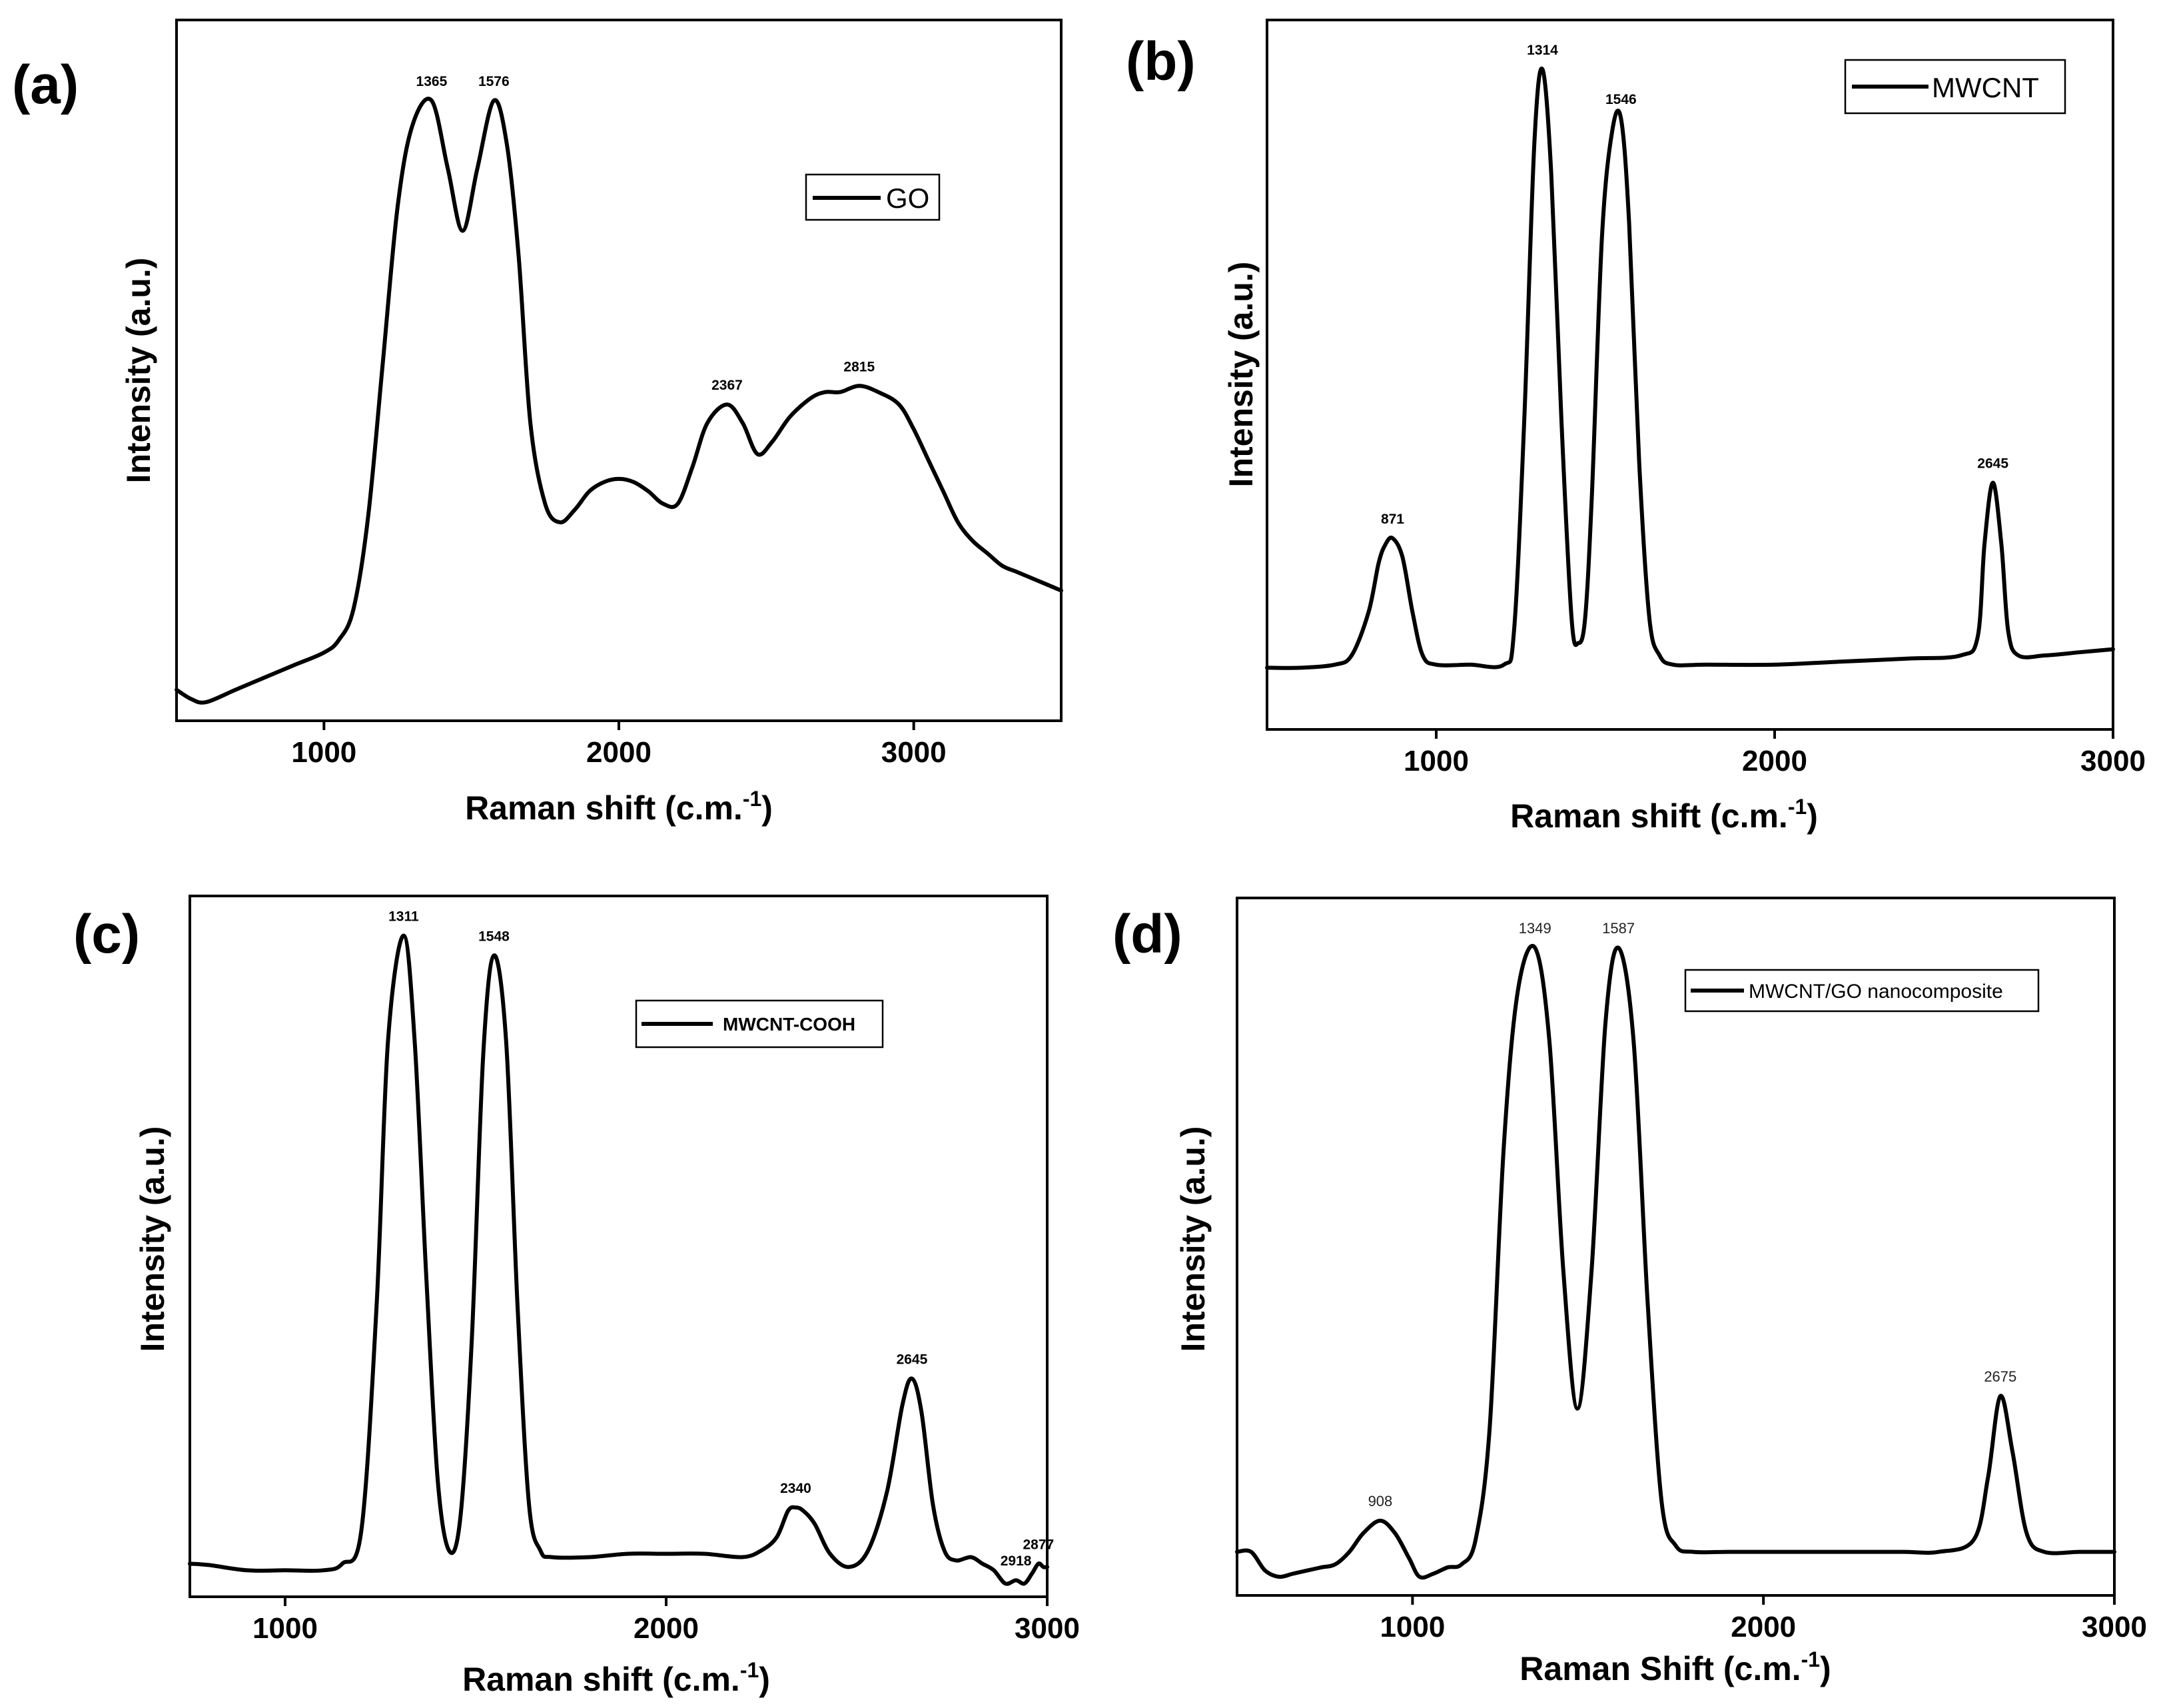 The image size is (2159, 1708). I want to click on peak-labels-a: 1365 1576 2367 2815, so click(645, 233).